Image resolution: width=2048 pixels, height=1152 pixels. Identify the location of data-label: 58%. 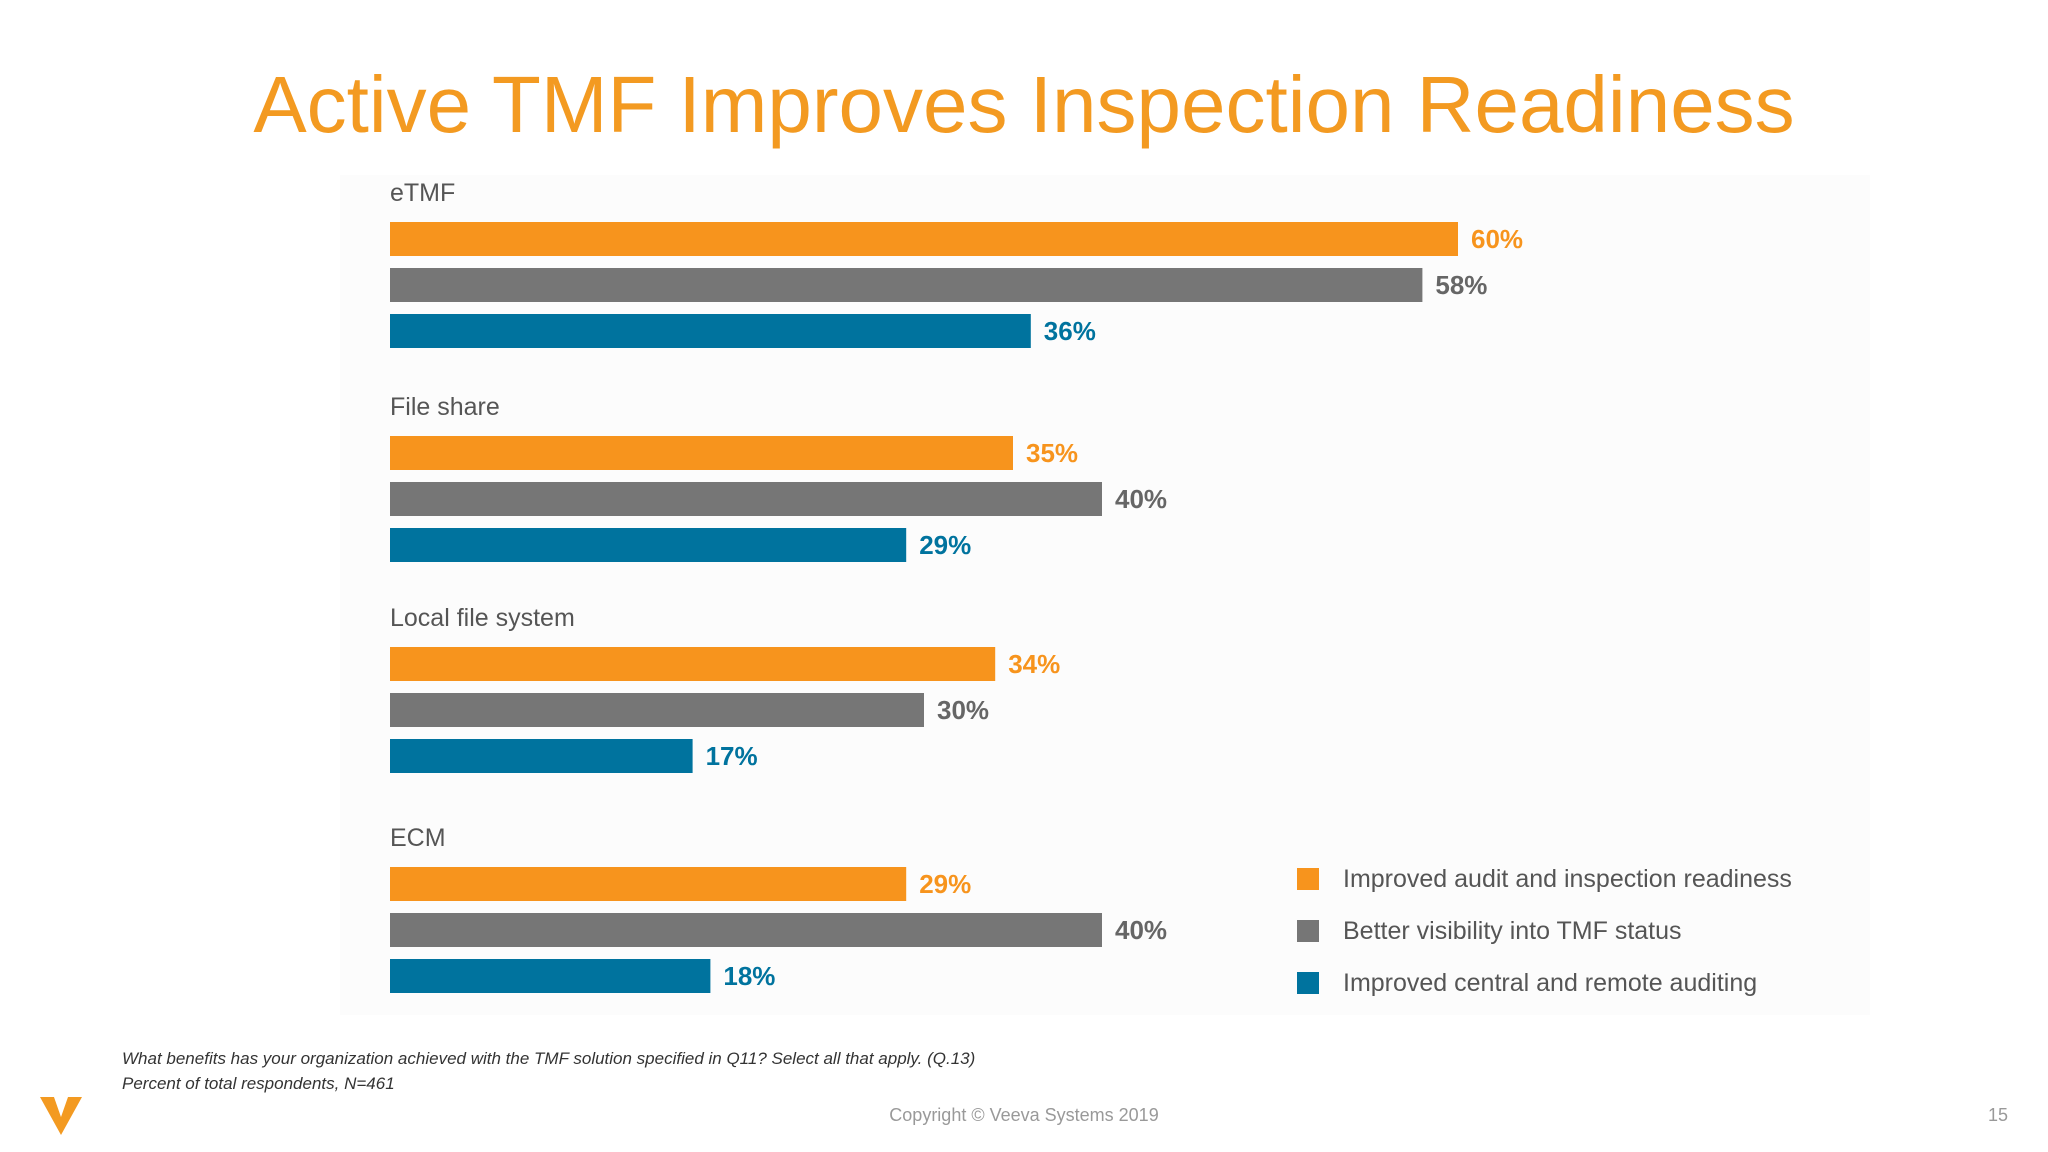
(1461, 285).